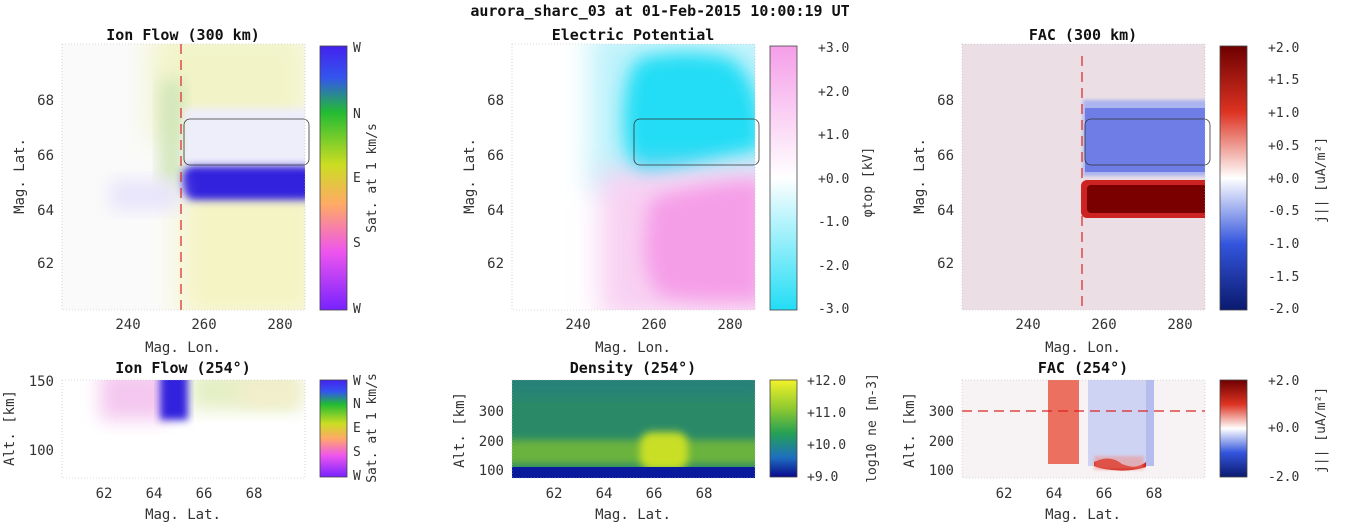 This screenshot has height=525, width=1350. I want to click on colorbar-tick-label: -3.0, so click(833, 309).